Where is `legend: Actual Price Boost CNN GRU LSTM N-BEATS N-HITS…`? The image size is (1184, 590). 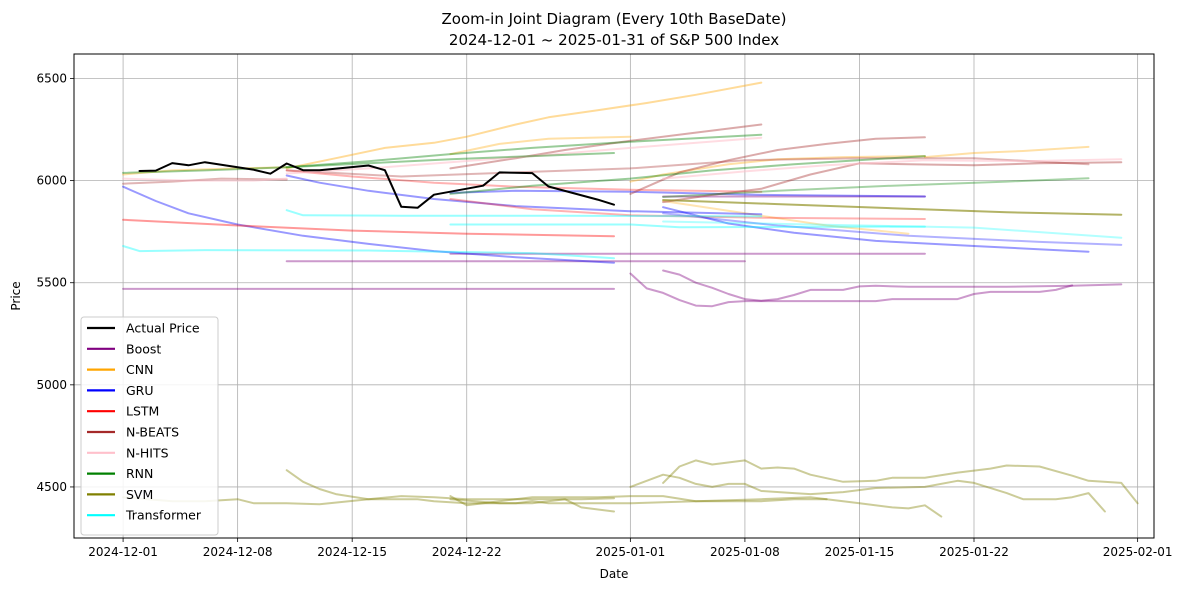
legend: Actual Price Boost CNN GRU LSTM N-BEATS N-HITS… is located at coordinates (149, 426).